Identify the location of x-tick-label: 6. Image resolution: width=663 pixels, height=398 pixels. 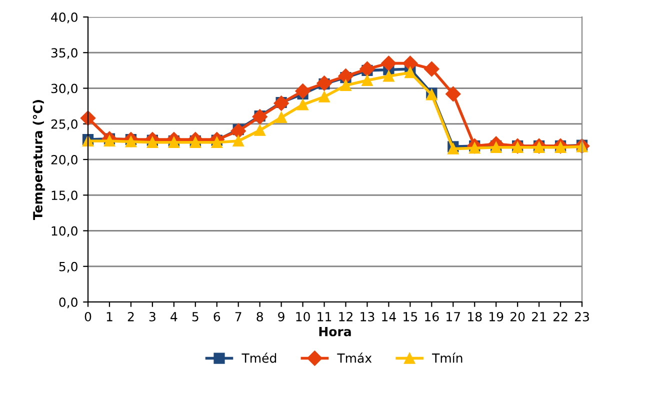
(217, 317).